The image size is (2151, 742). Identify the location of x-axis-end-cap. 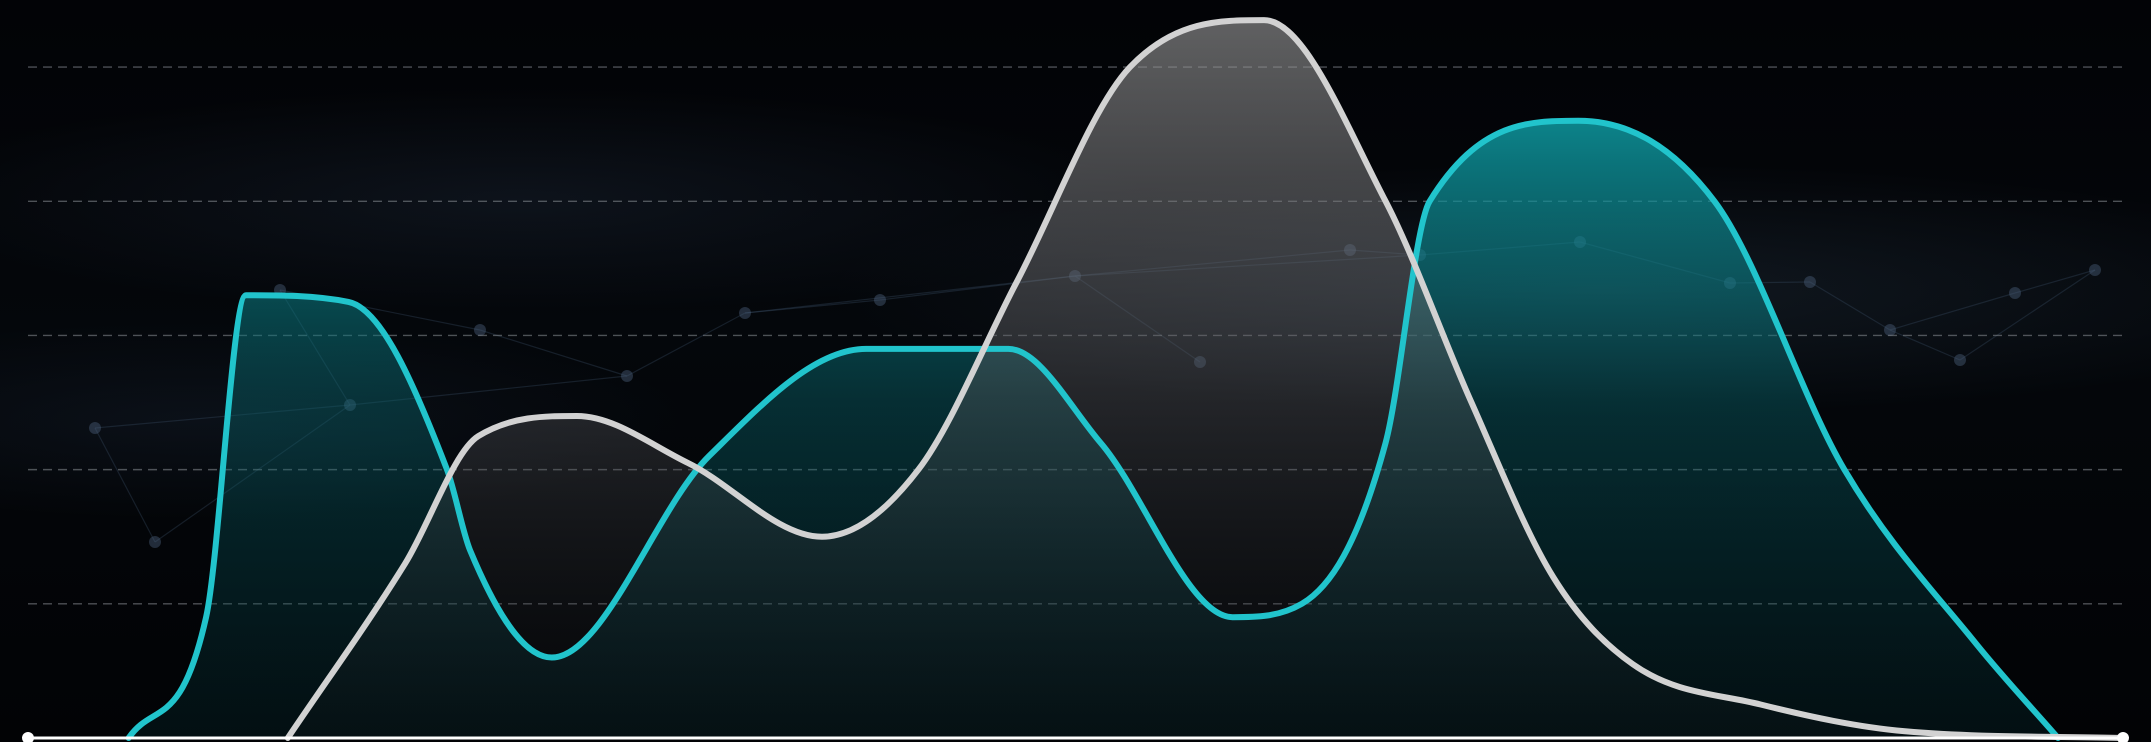
(2123, 737).